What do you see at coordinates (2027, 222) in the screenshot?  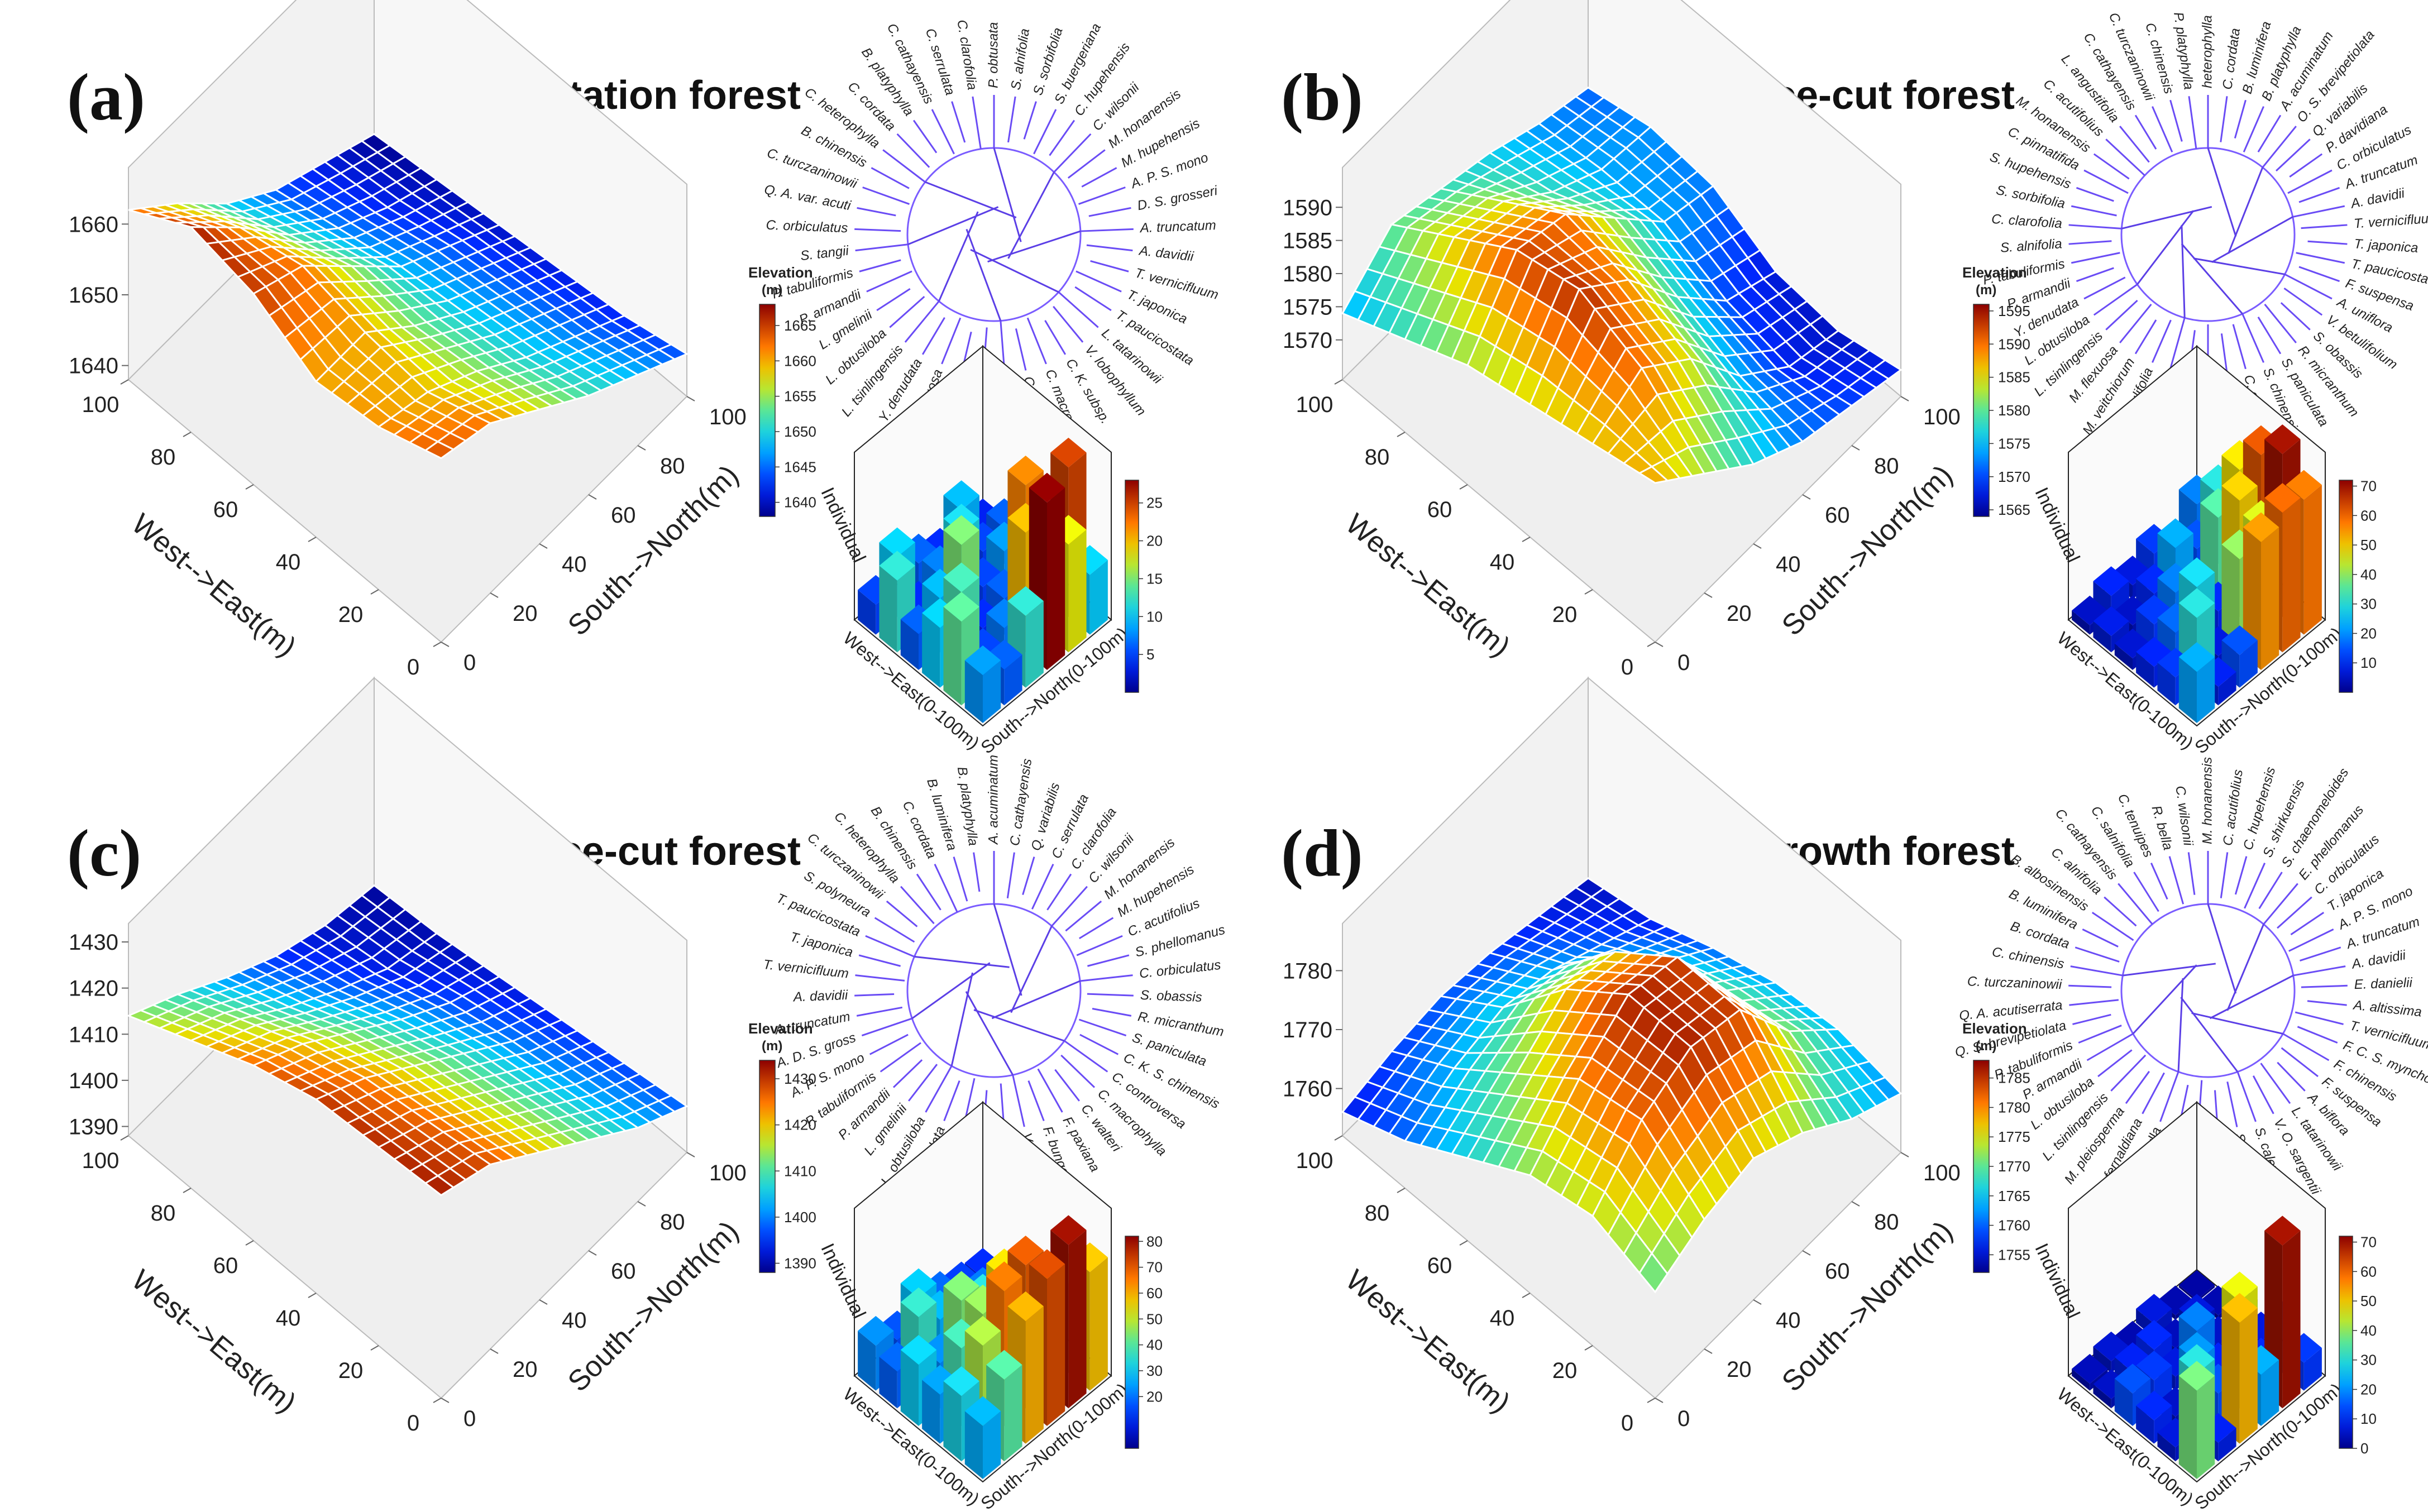 I see `species-label: C. clarofolia` at bounding box center [2027, 222].